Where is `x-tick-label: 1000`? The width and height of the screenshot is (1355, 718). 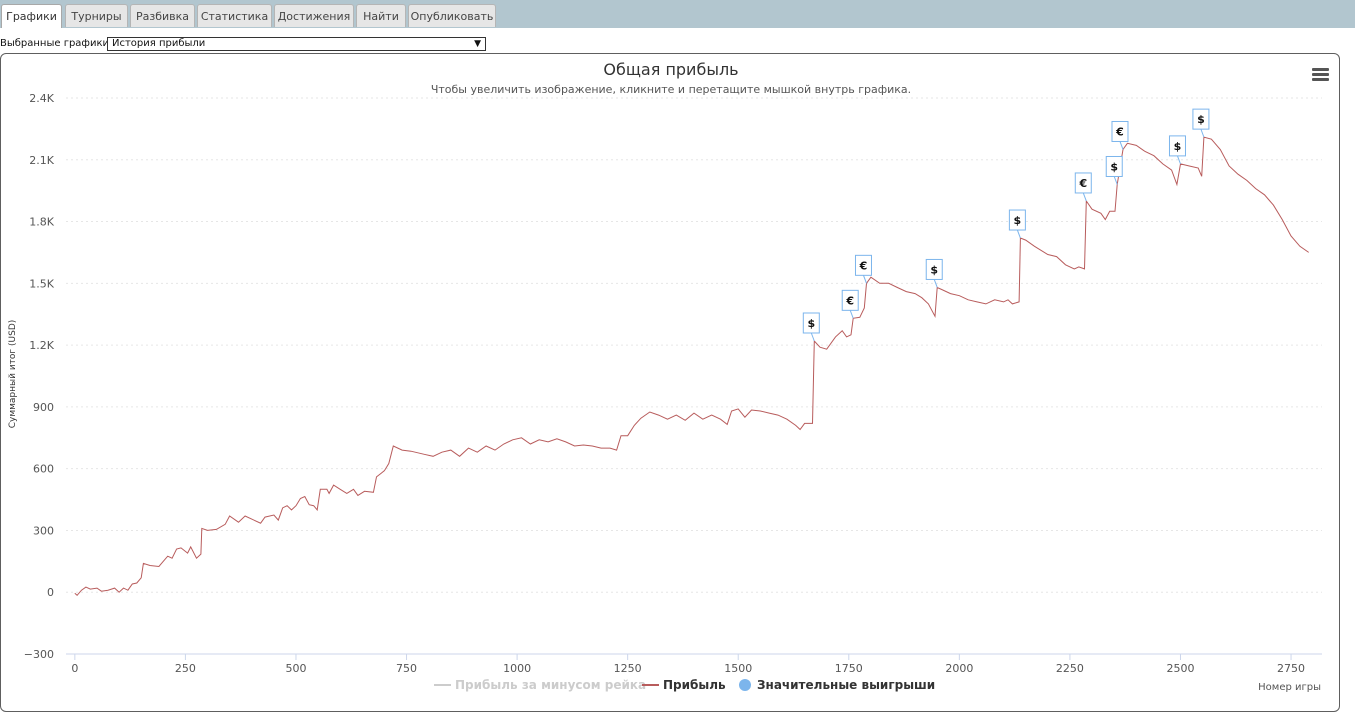
x-tick-label: 1000 is located at coordinates (517, 668).